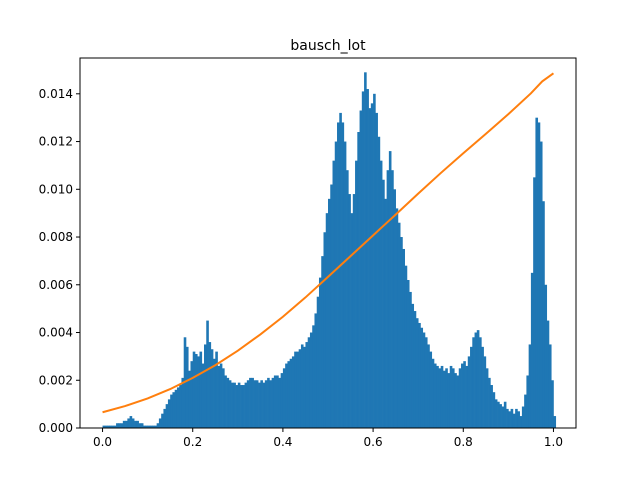  I want to click on x-tick-label: 0.2, so click(192, 442).